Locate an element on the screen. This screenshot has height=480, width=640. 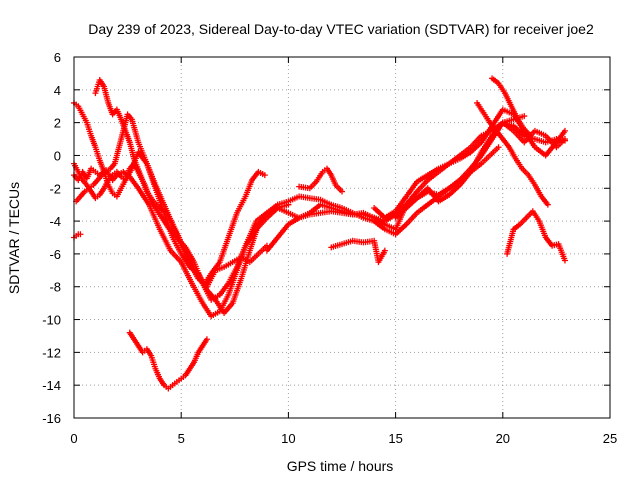
y-axis-label: SDTVAR / TECUs is located at coordinates (14, 238).